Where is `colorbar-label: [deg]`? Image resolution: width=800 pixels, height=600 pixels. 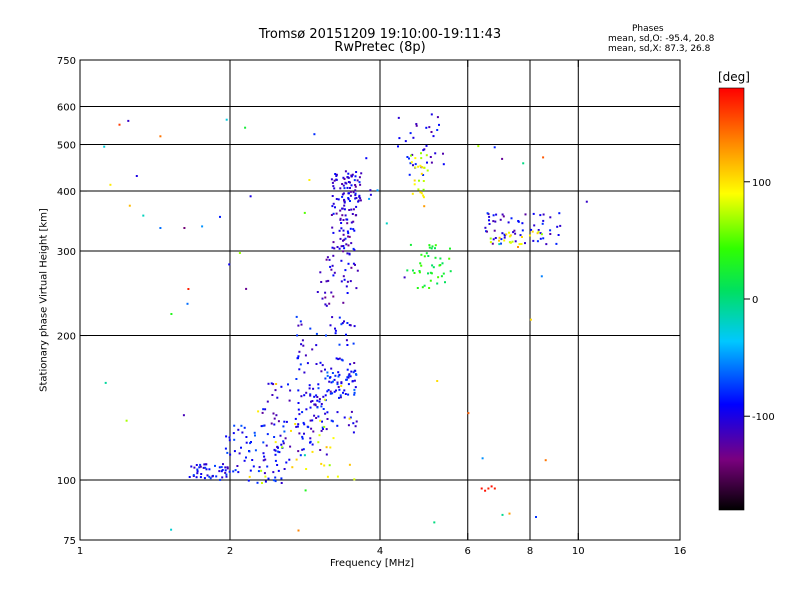
colorbar-label: [deg] is located at coordinates (734, 77).